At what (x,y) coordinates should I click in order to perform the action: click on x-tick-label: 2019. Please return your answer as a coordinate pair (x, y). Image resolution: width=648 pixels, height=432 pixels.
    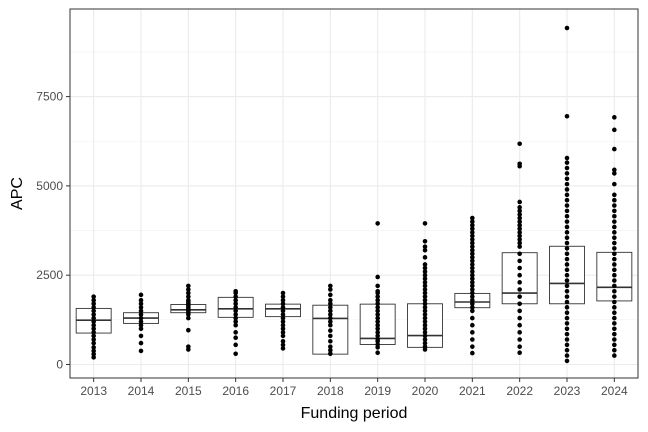
    Looking at the image, I should click on (377, 391).